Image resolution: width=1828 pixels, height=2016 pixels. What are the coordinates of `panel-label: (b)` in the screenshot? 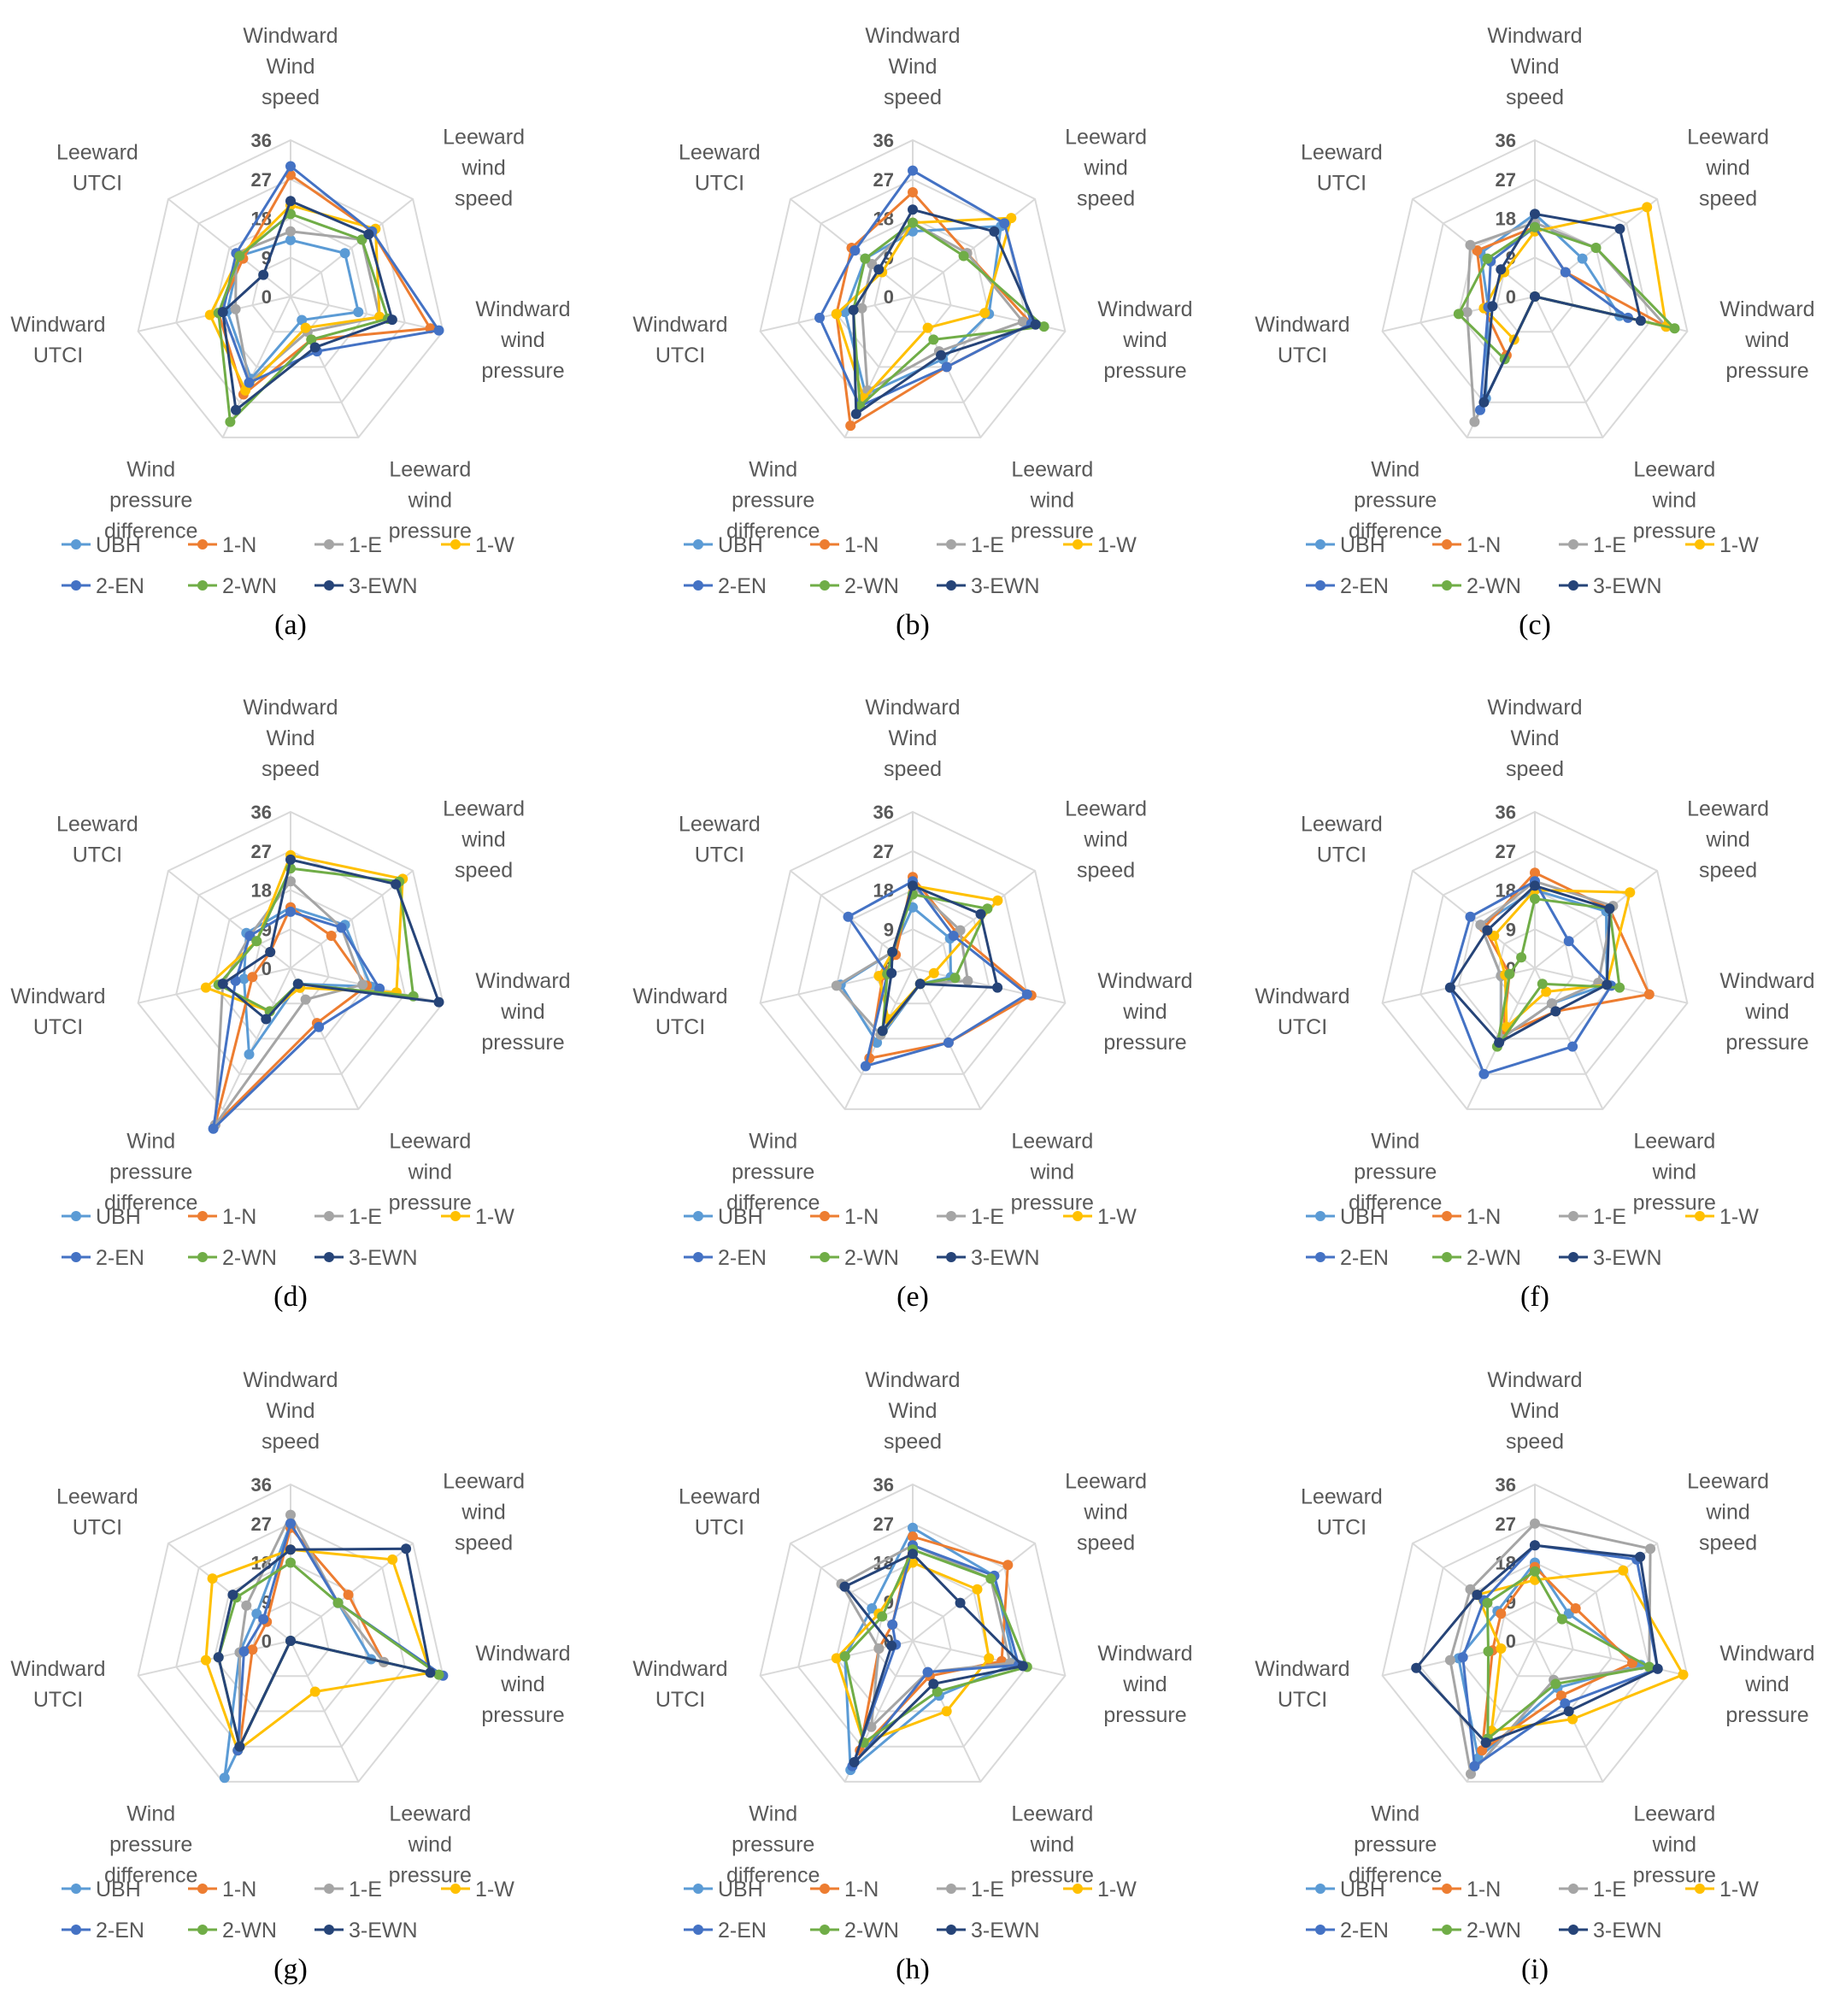 It's located at (913, 625).